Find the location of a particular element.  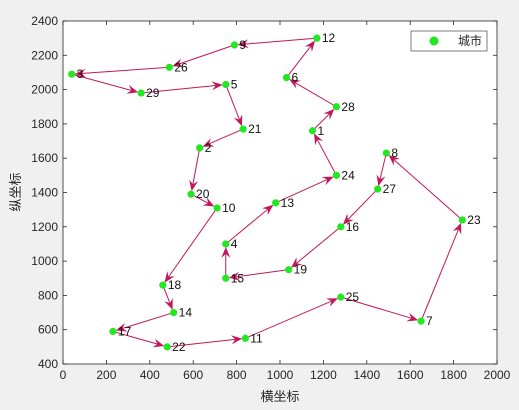

city-label: 13 is located at coordinates (288, 203).